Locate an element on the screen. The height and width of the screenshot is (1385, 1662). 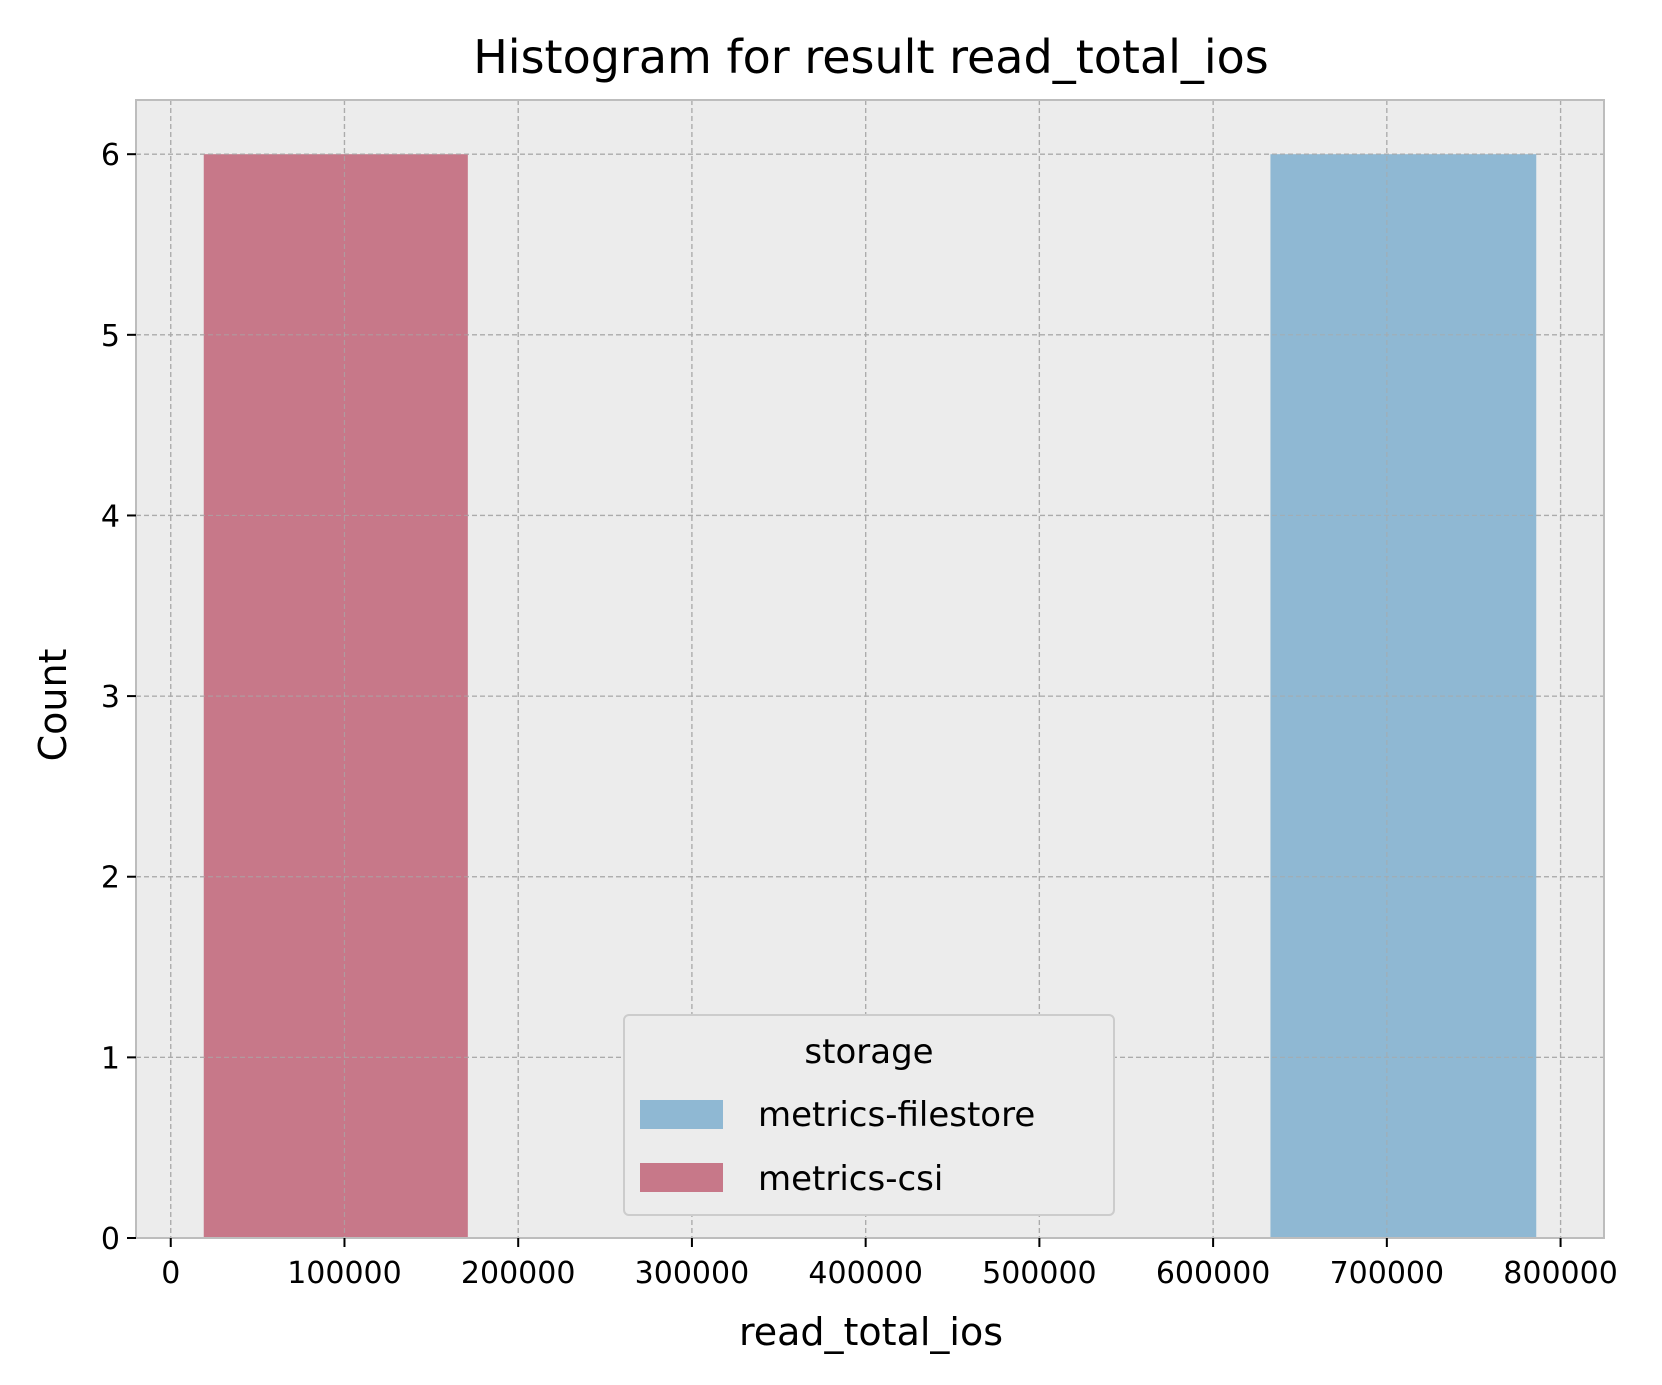
legend-label-metrics-filestore: metrics-filestore is located at coordinates (896, 1115).